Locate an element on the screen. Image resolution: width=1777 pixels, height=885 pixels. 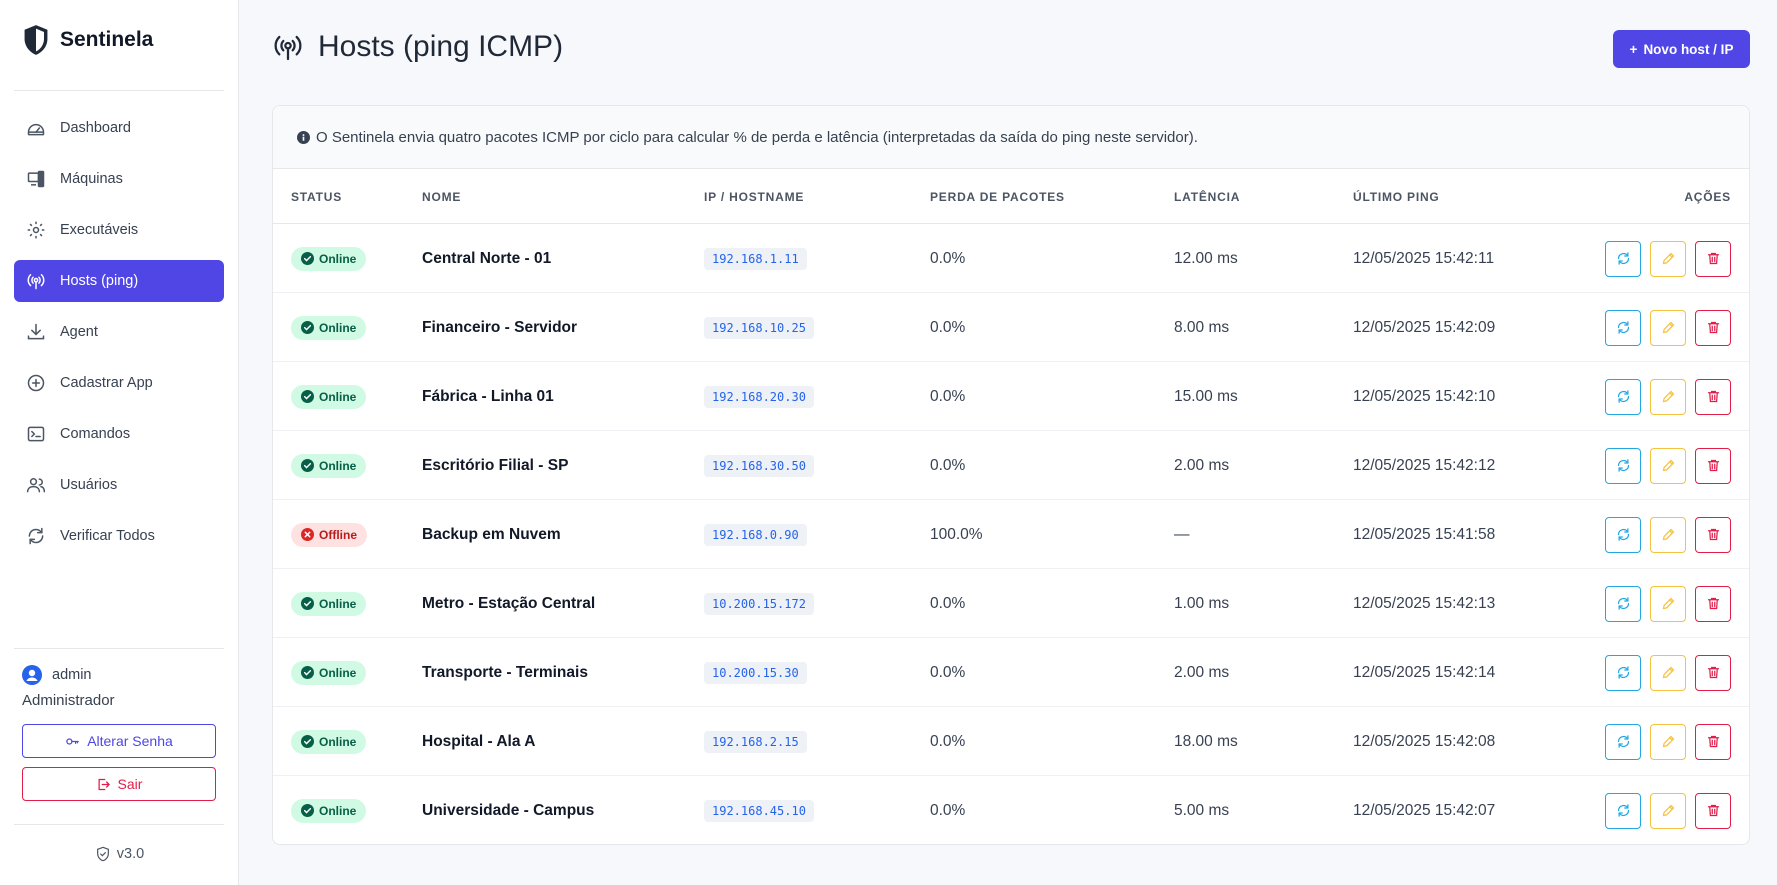
host-name: Fábrica - Linha 01 is located at coordinates (488, 396).